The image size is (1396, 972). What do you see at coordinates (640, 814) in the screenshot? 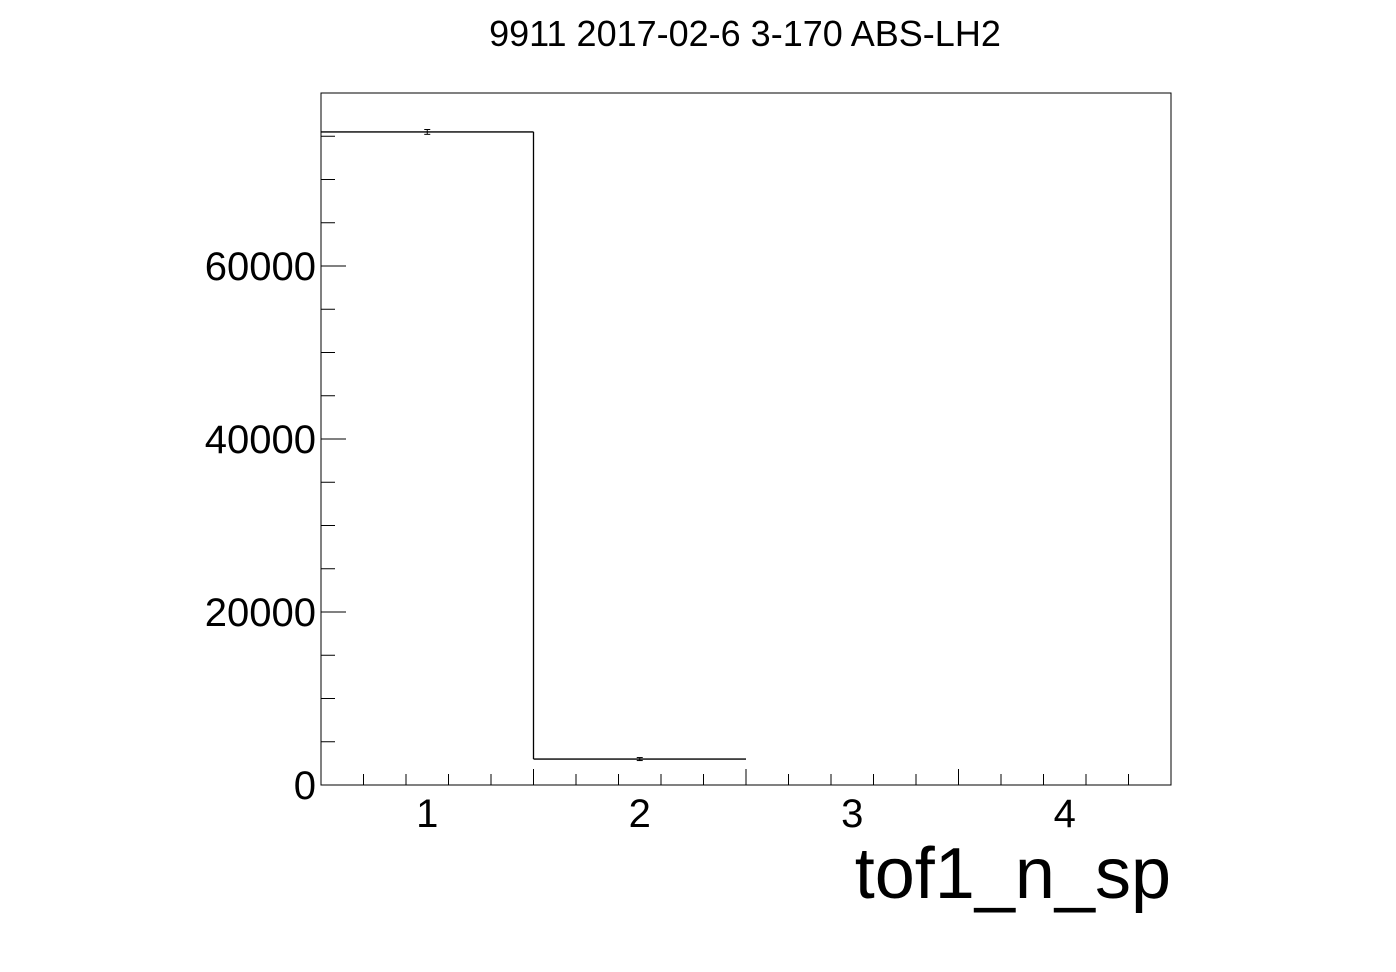
I see `x-tick-label: 2` at bounding box center [640, 814].